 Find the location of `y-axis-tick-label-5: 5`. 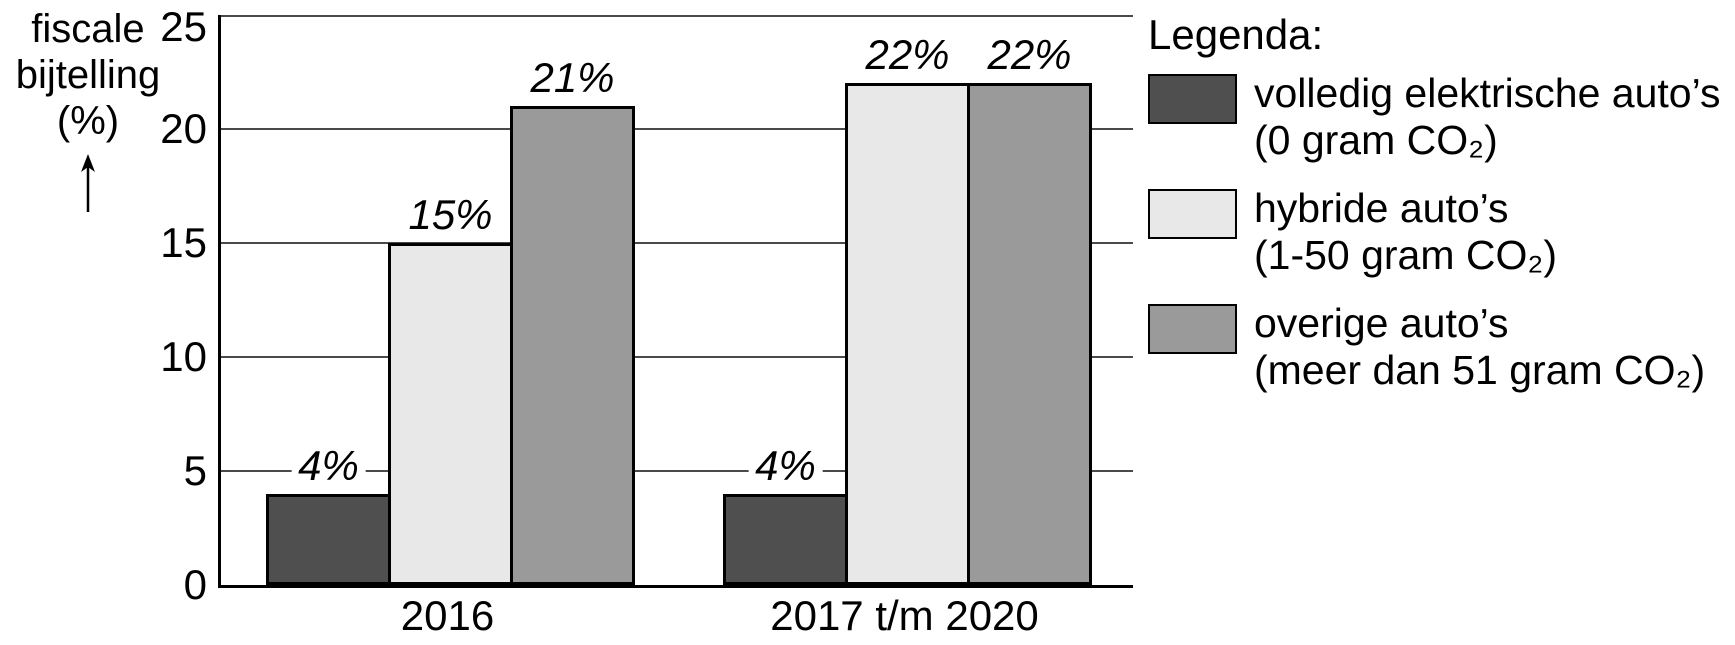

y-axis-tick-label-5: 5 is located at coordinates (195, 470).